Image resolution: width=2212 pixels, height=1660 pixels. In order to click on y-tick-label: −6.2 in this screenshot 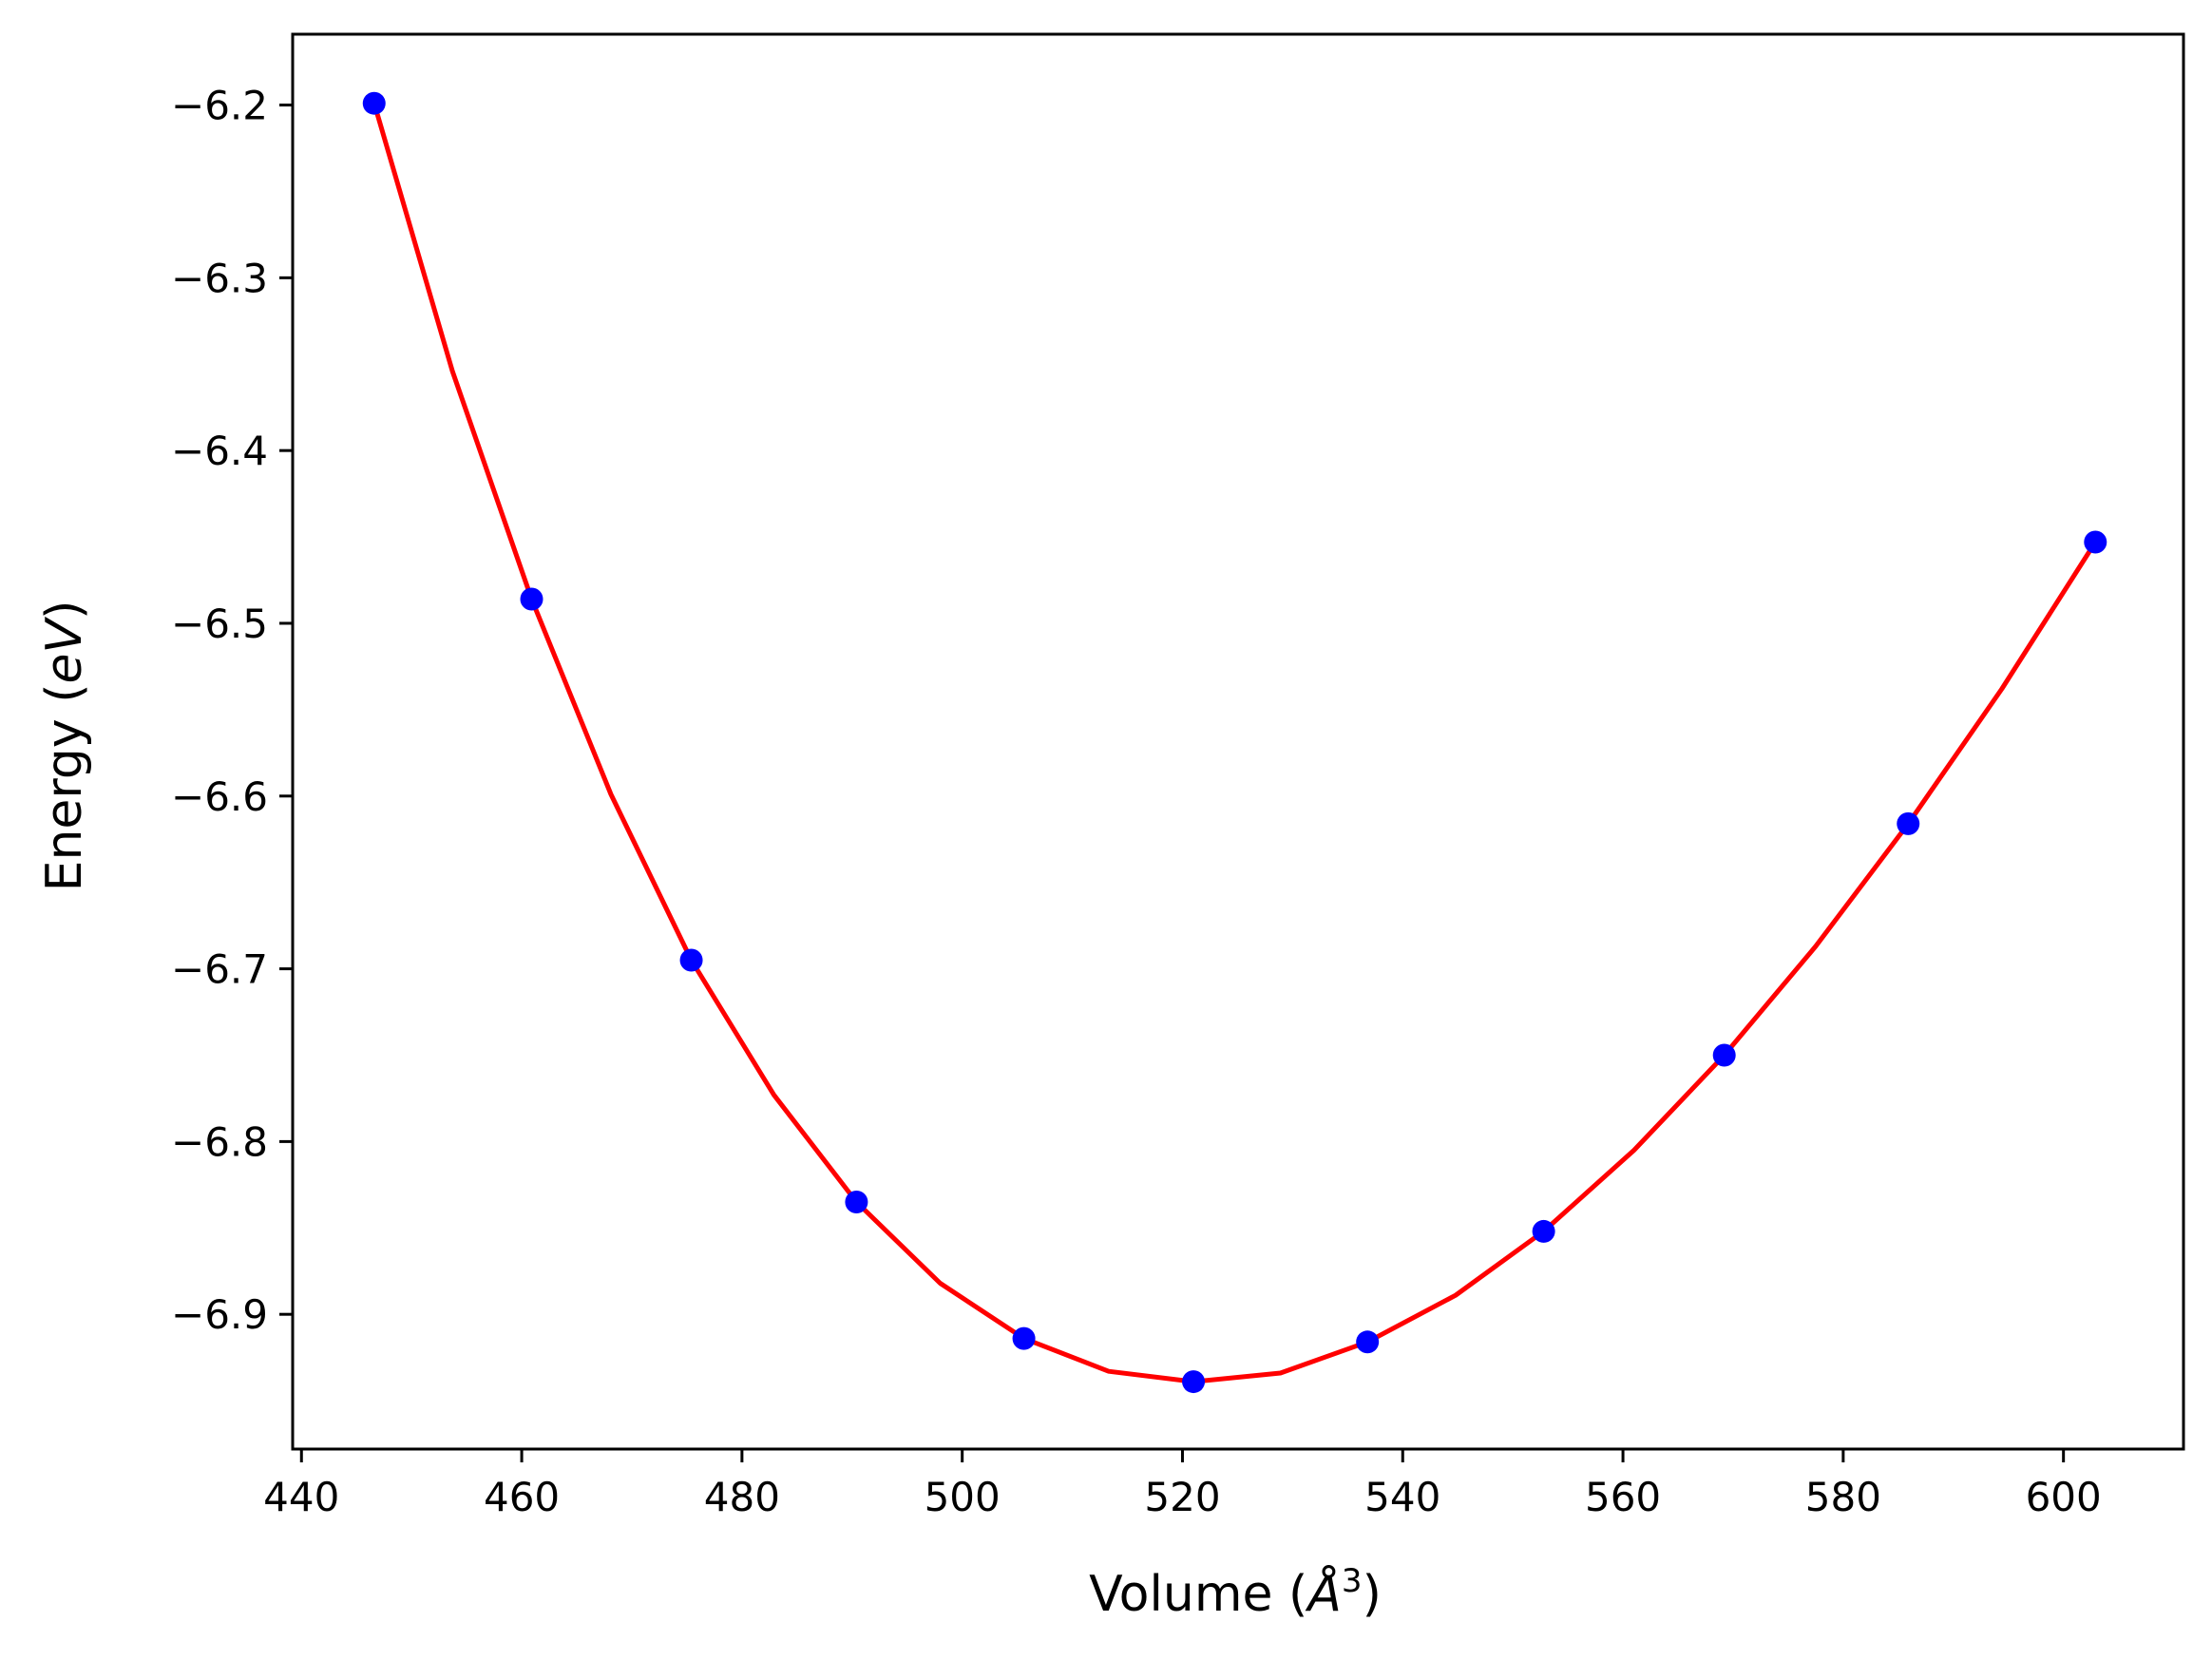, I will do `click(219, 106)`.